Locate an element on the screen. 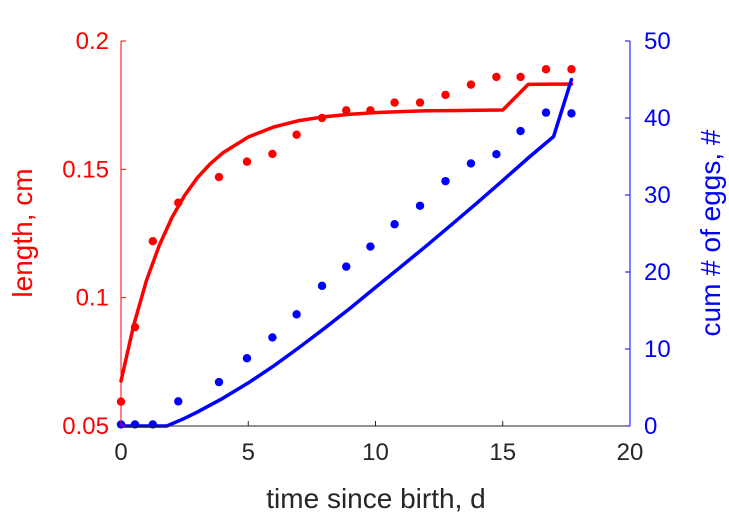  x-tick-label: 0 is located at coordinates (120, 452).